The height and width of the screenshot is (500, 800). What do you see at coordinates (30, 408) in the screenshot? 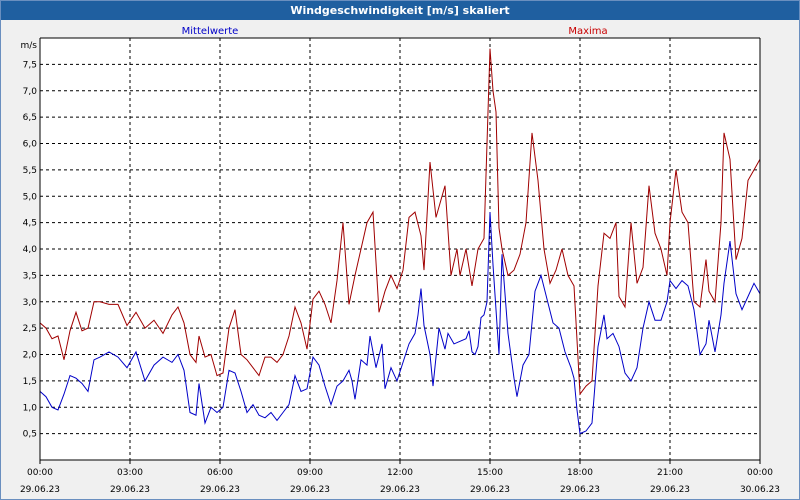
I see `y-tick-label: 1,0` at bounding box center [30, 408].